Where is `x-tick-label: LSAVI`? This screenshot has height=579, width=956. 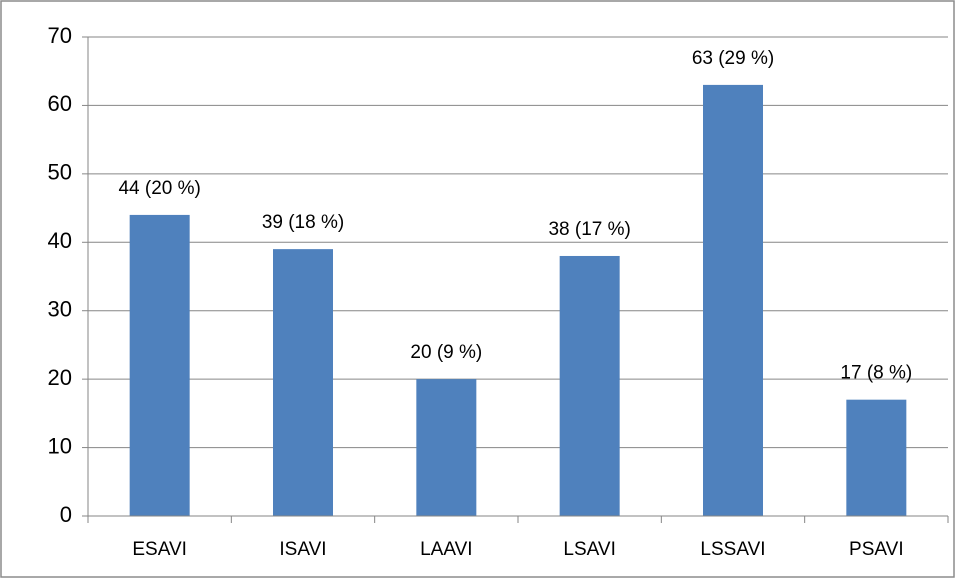 x-tick-label: LSAVI is located at coordinates (589, 549).